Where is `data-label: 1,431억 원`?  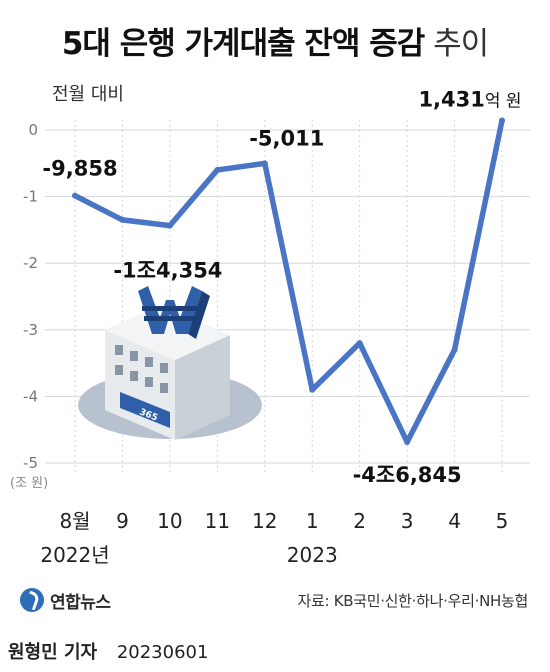 data-label: 1,431억 원 is located at coordinates (469, 99).